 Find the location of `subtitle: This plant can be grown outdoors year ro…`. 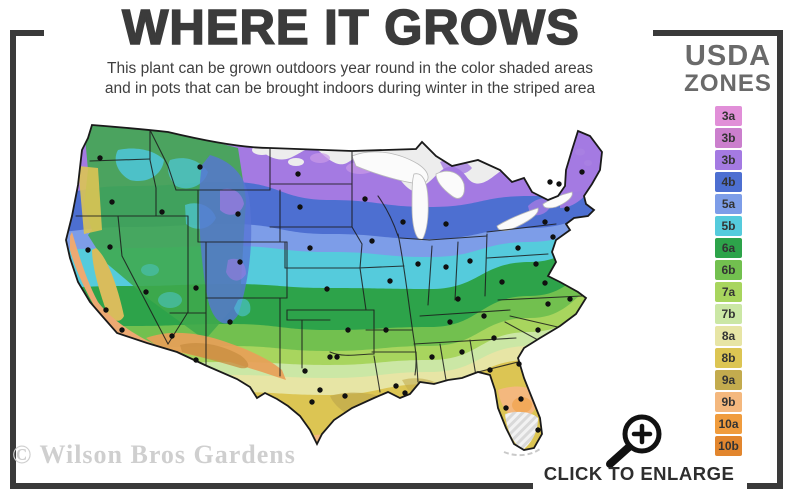

subtitle: This plant can be grown outdoors year ro… is located at coordinates (350, 79).